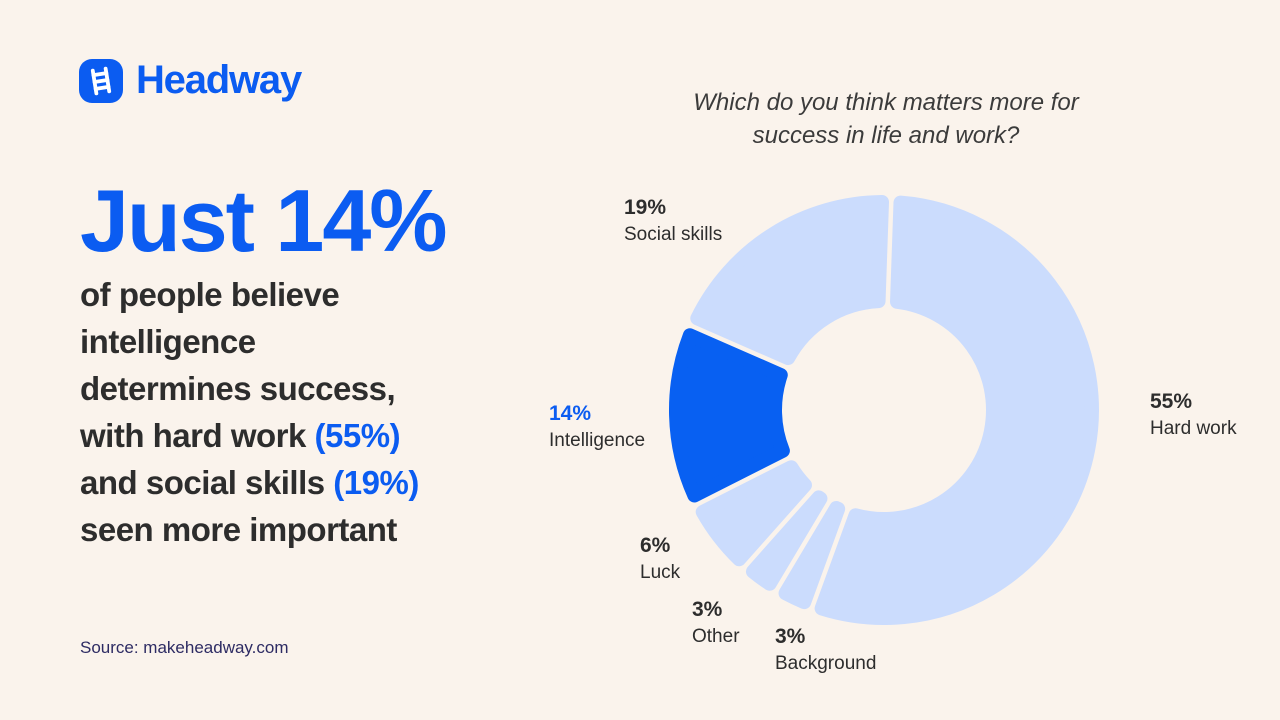 This screenshot has width=1280, height=720. Describe the element at coordinates (264, 220) in the screenshot. I see `headline-stat: Just 14%` at that location.